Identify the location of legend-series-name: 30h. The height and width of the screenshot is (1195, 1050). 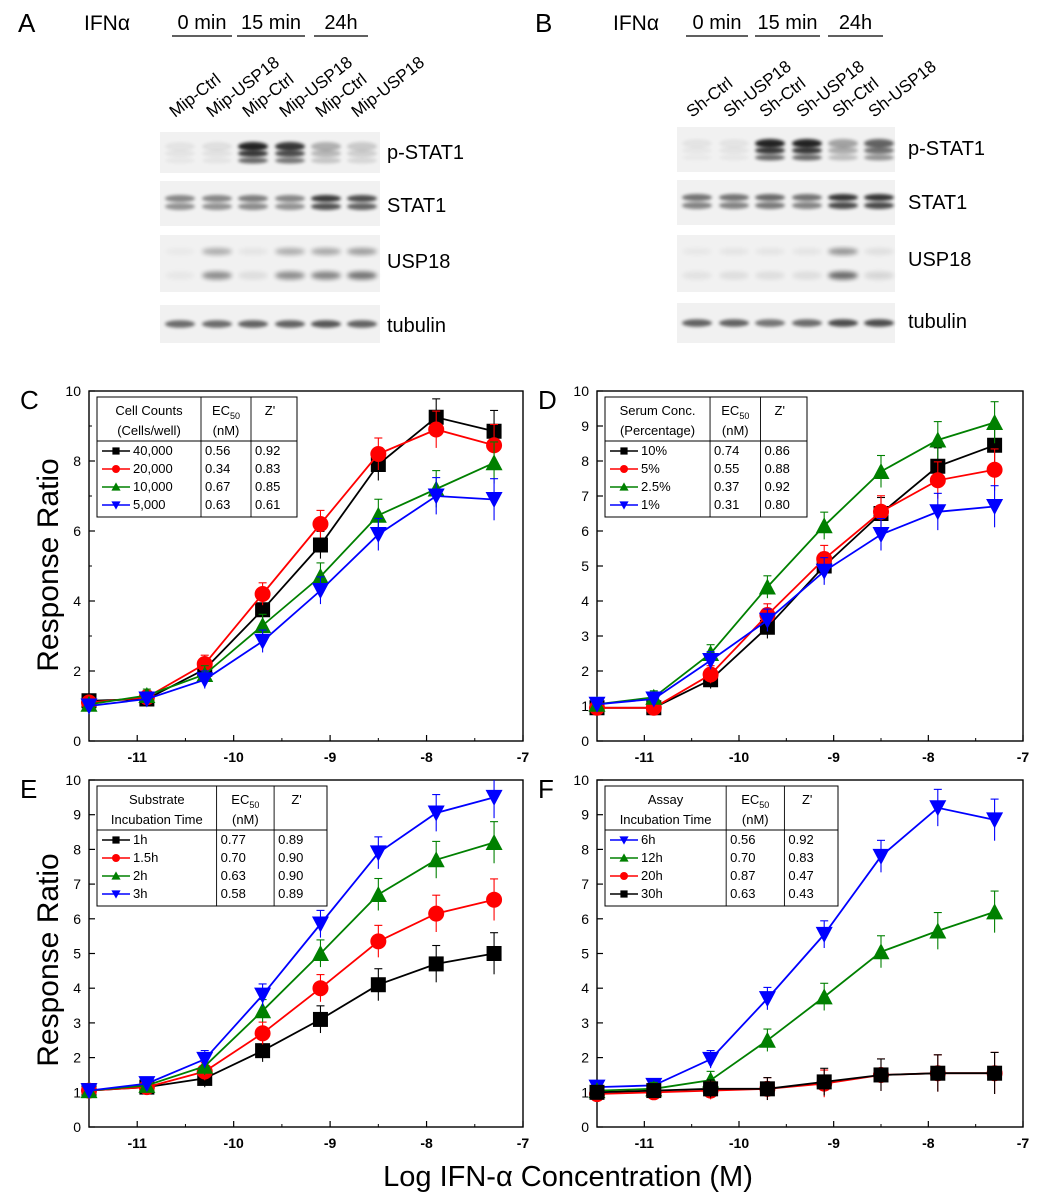
(652, 893).